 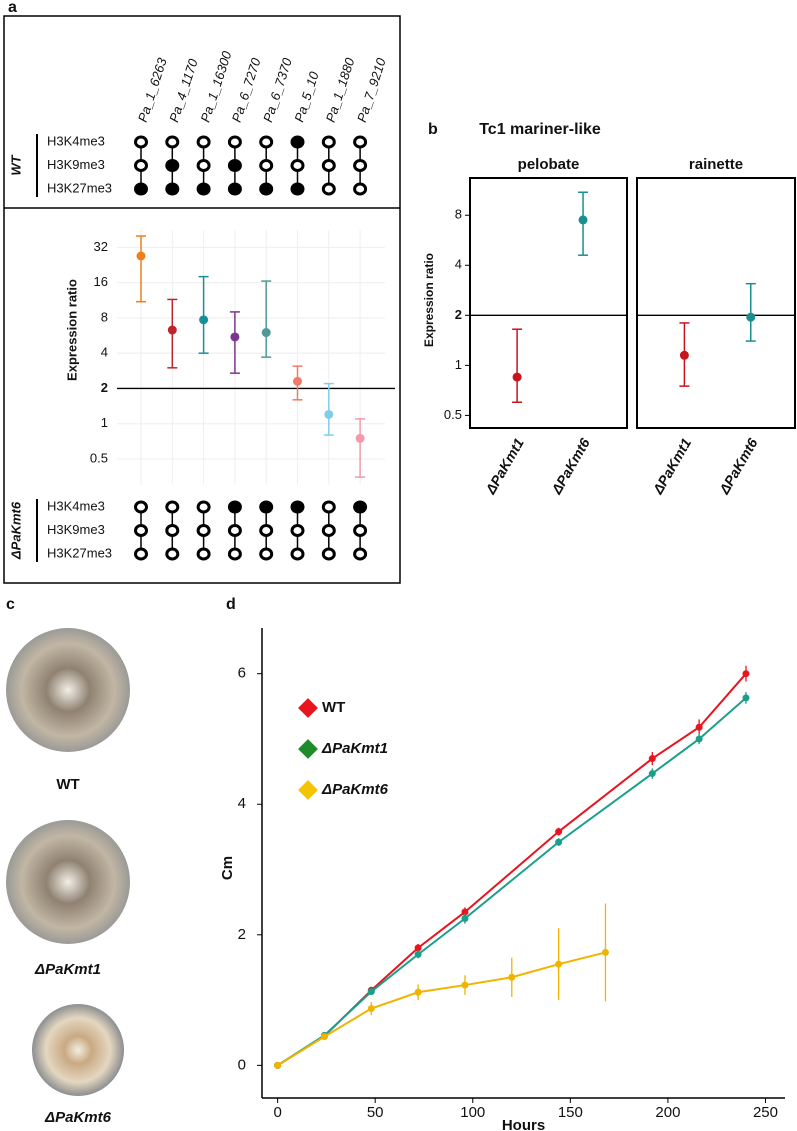 I want to click on x-axis-title: Hours, so click(x=523, y=1124).